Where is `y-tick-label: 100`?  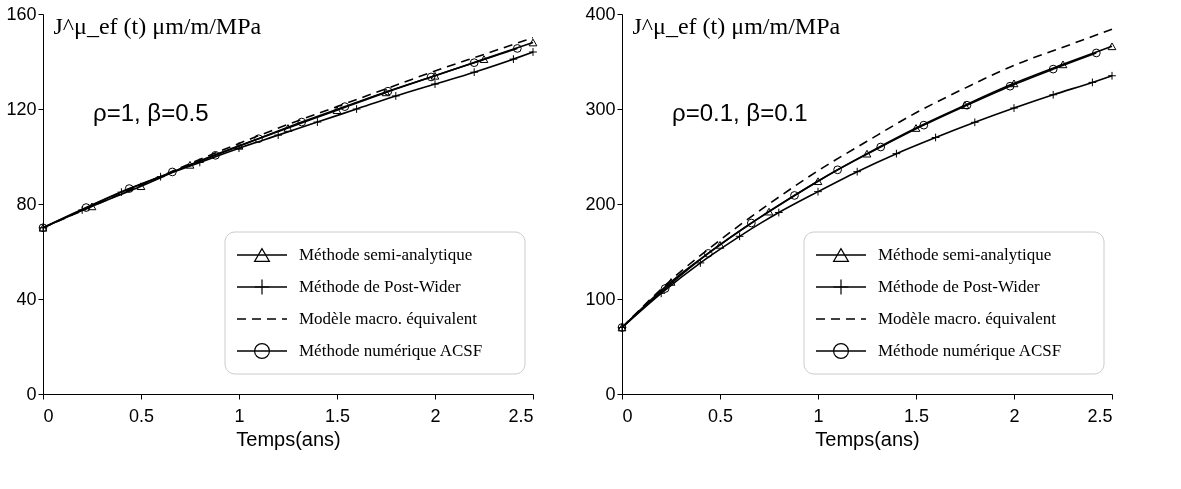
y-tick-label: 100 is located at coordinates (600, 298).